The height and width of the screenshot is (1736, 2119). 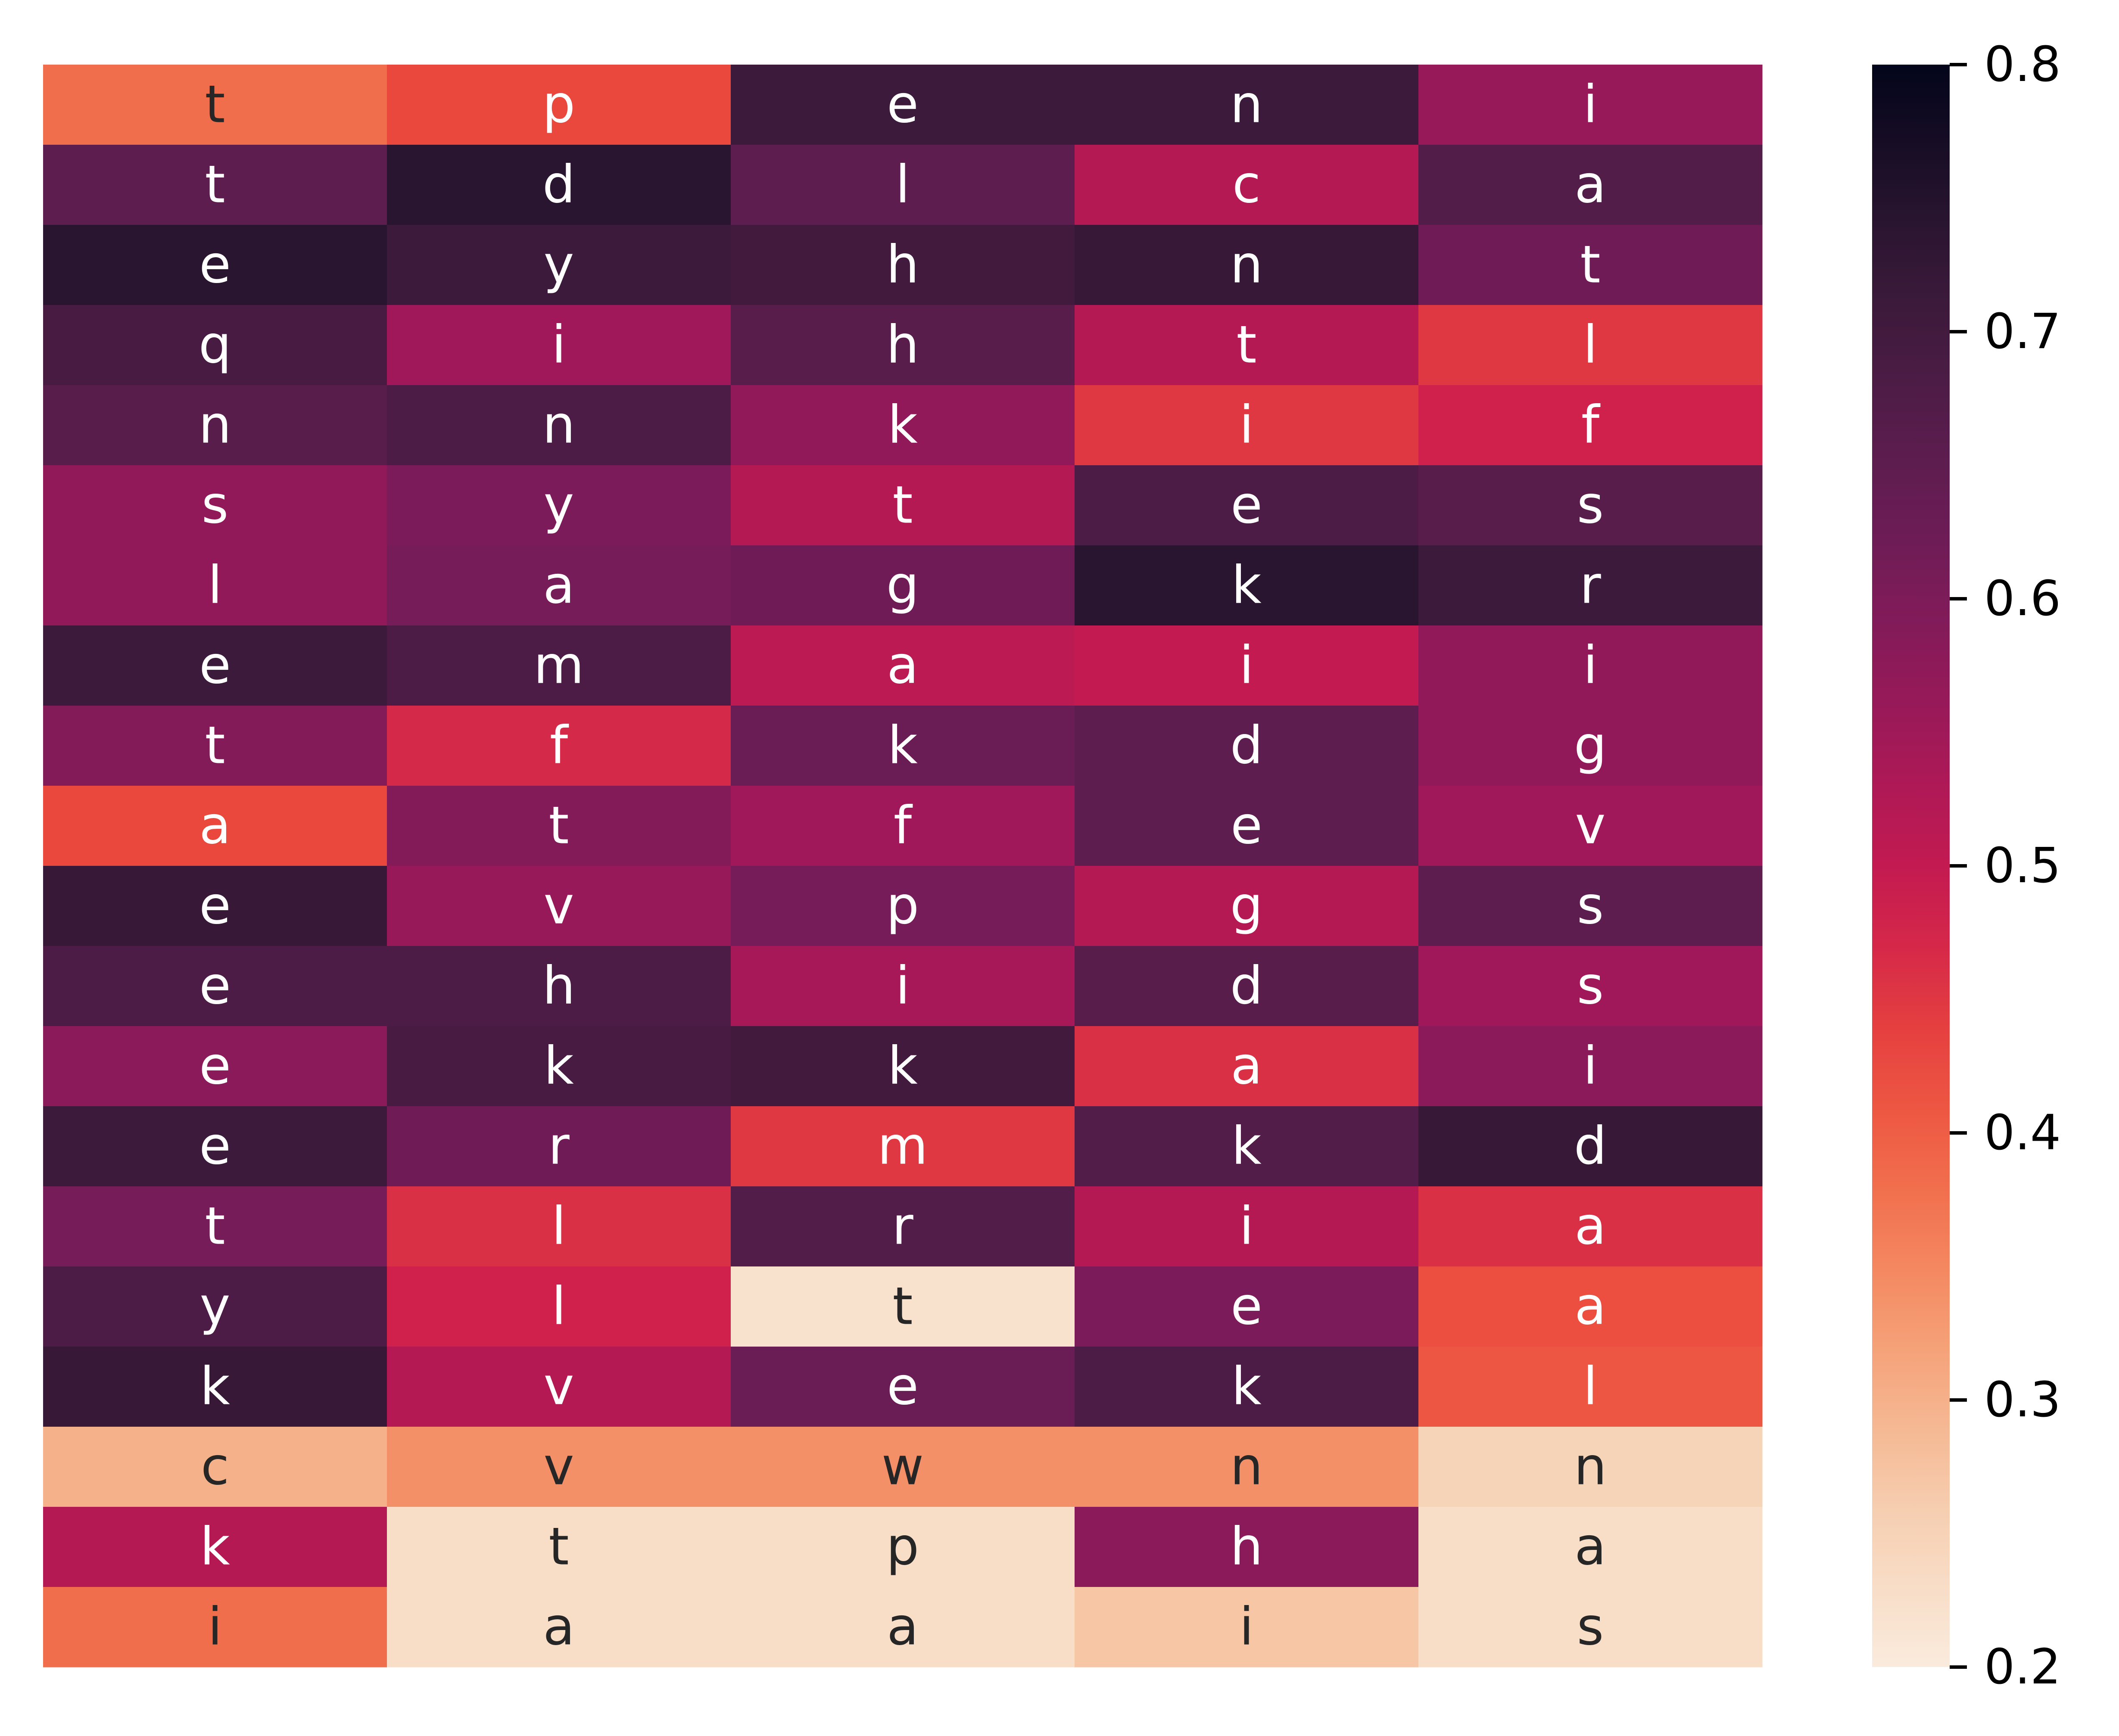 I want to click on cell-annotation-r9-c1: t, so click(x=558, y=826).